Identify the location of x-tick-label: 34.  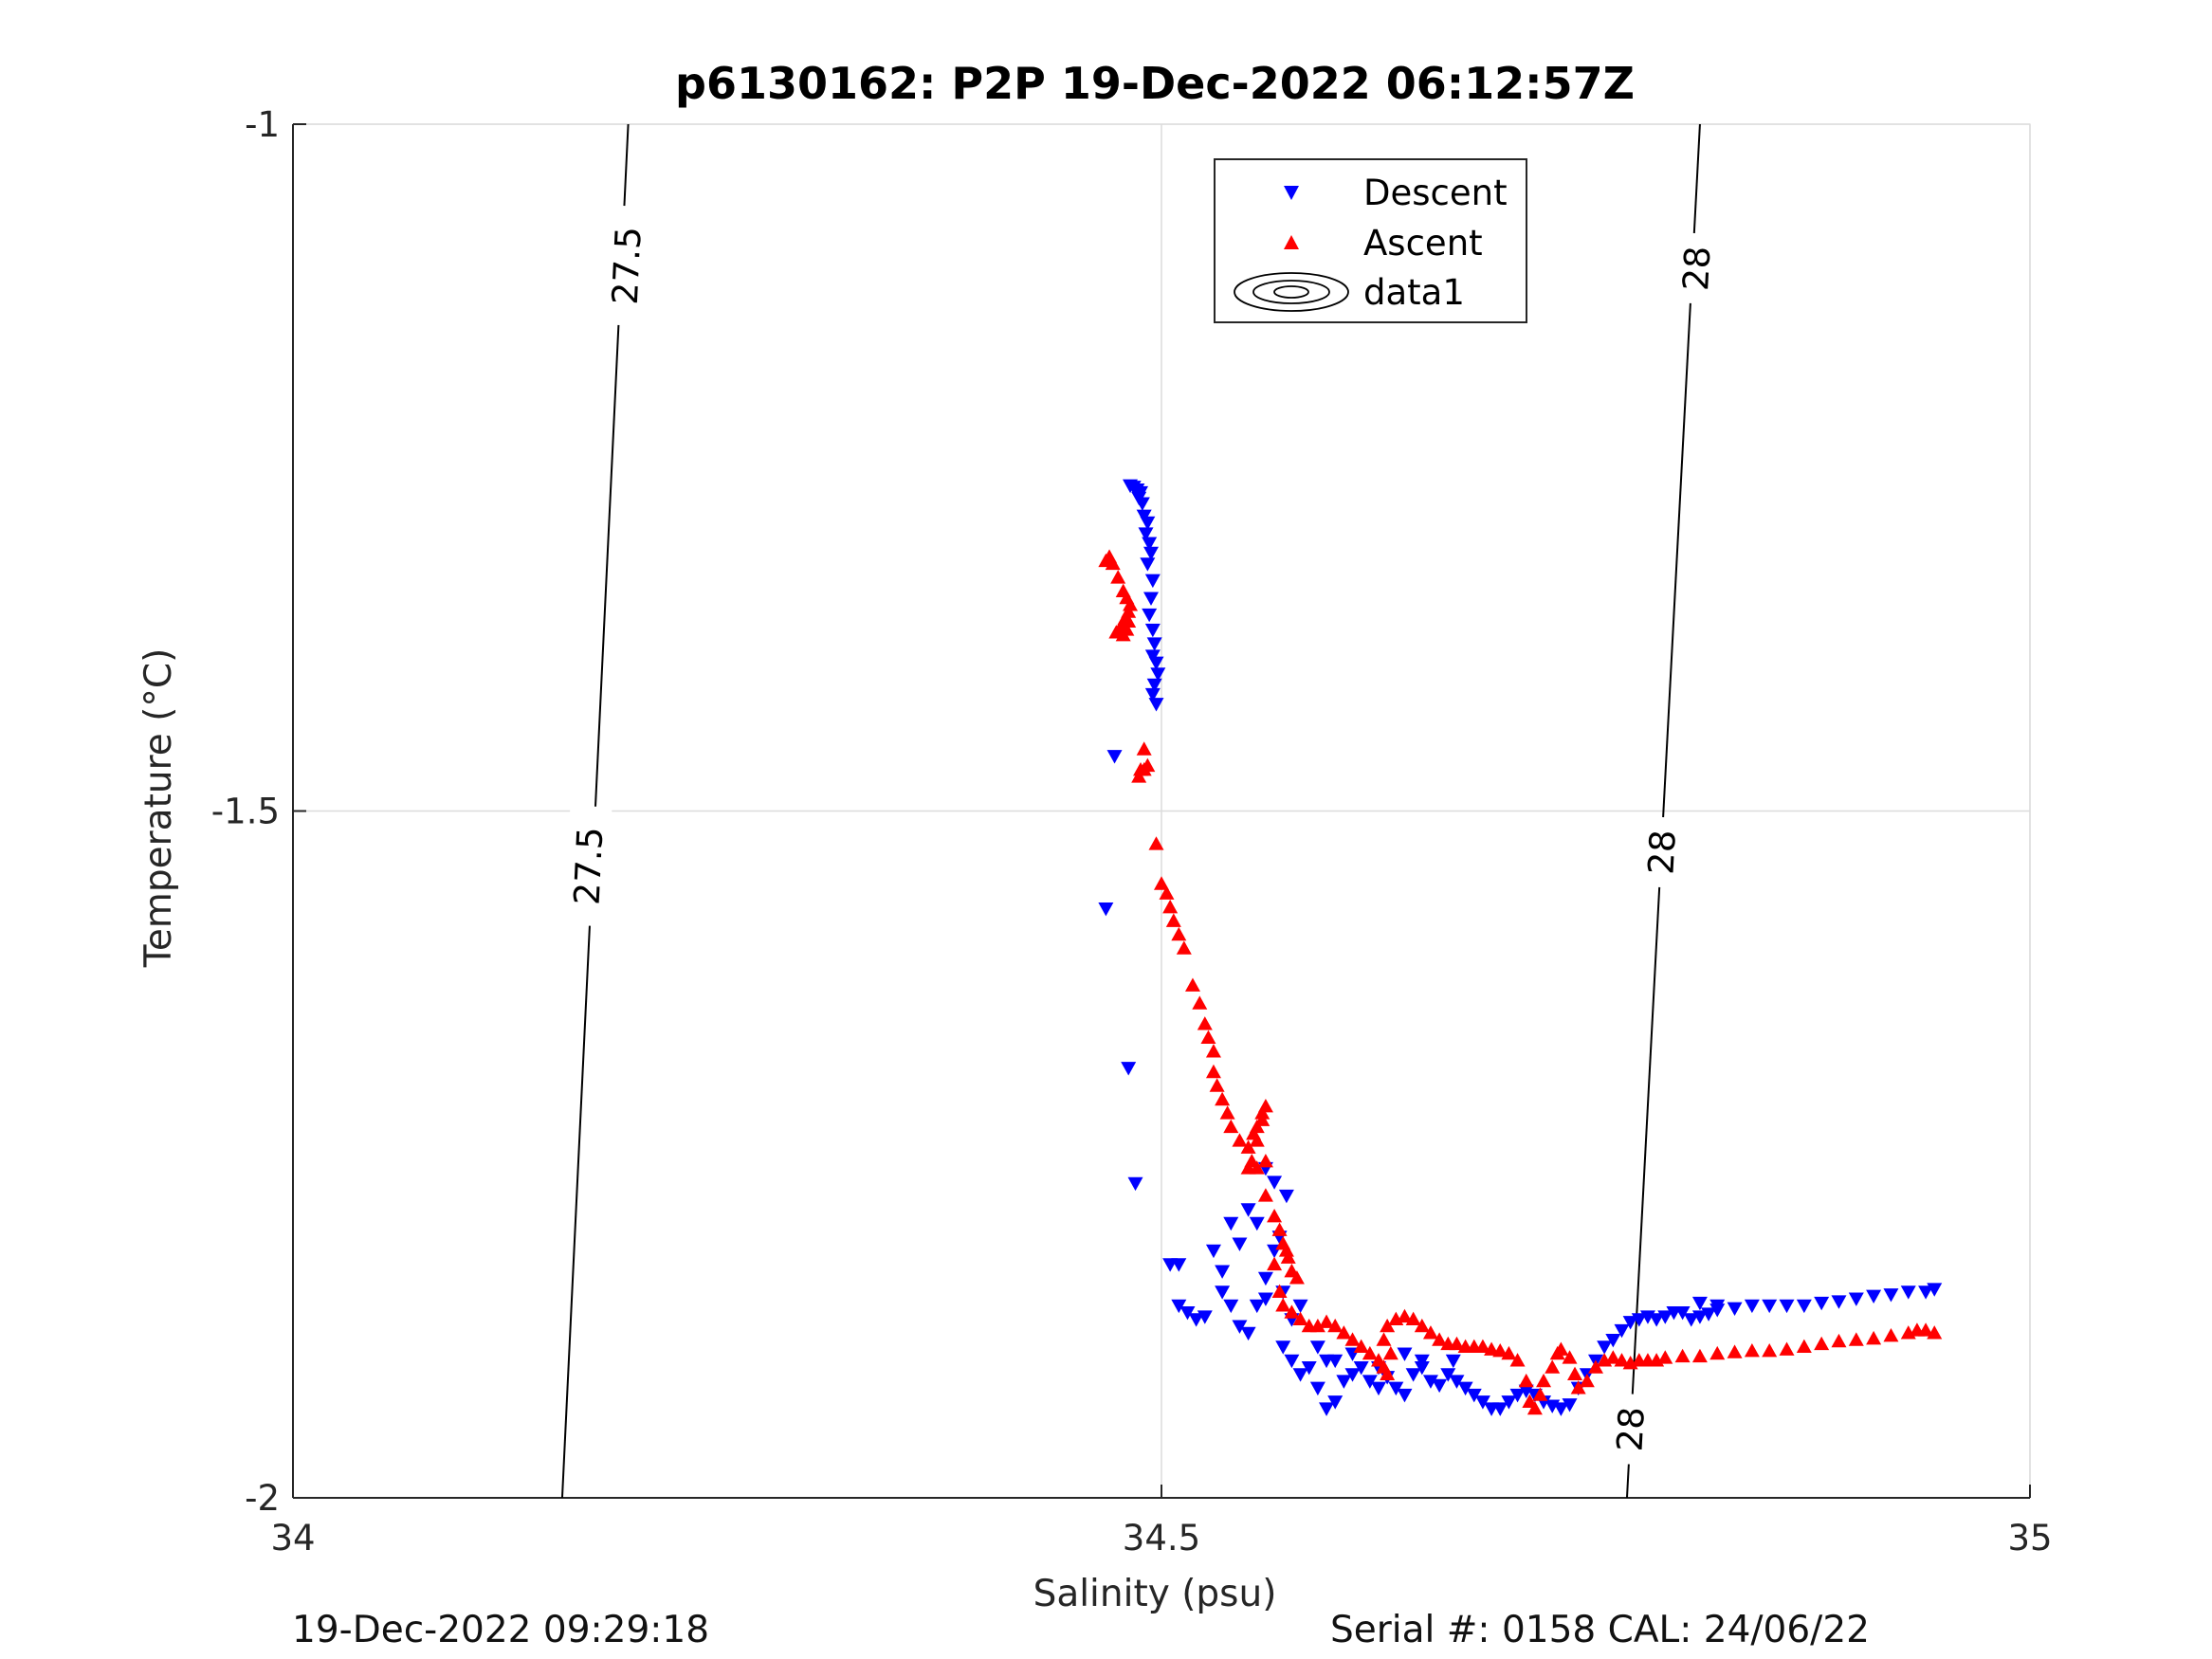
(292, 1538).